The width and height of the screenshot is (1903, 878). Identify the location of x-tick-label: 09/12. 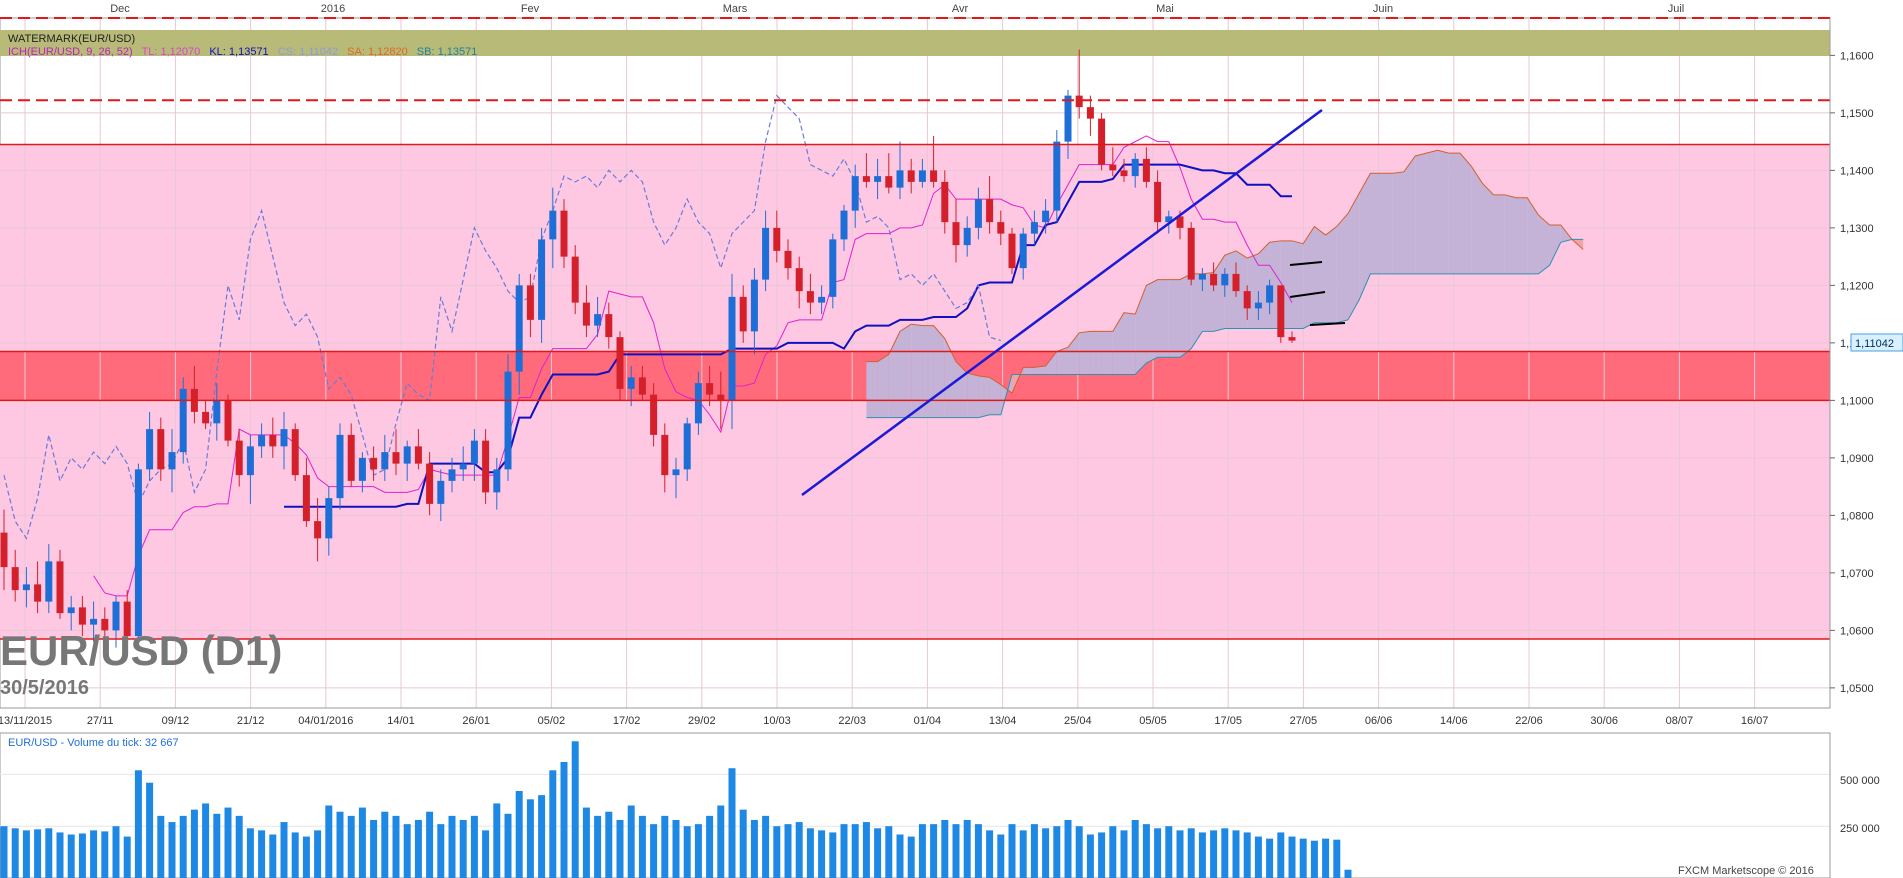
(176, 721).